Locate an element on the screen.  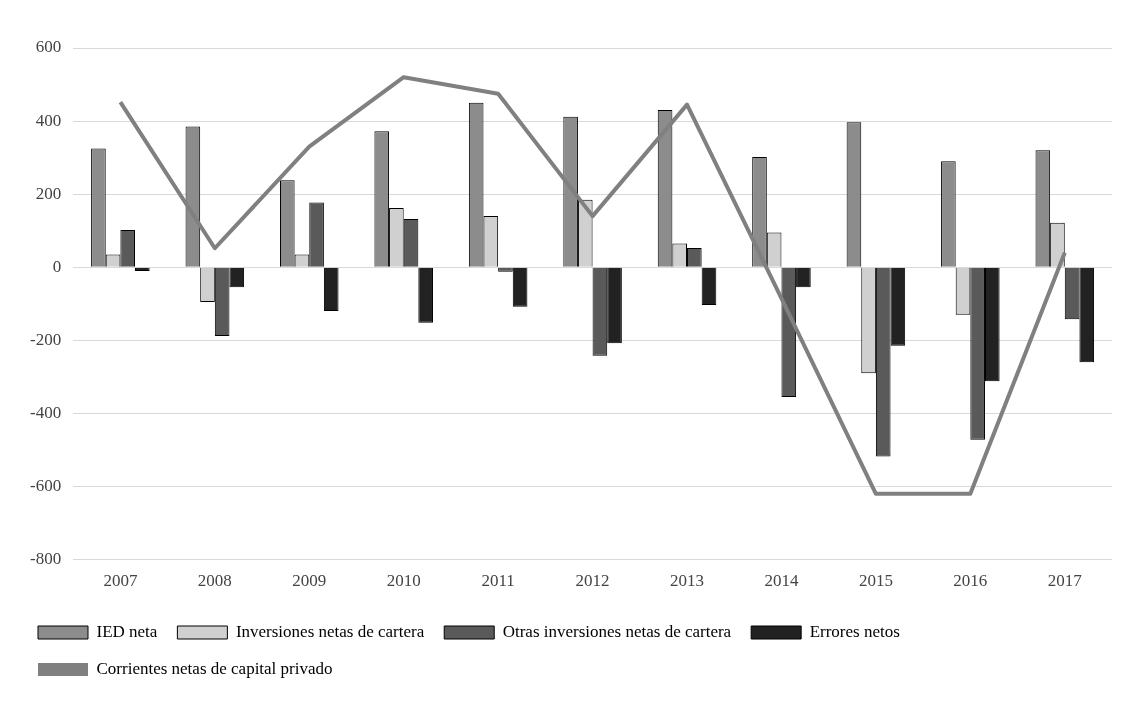
y-tick-label: 0 is located at coordinates (57, 266).